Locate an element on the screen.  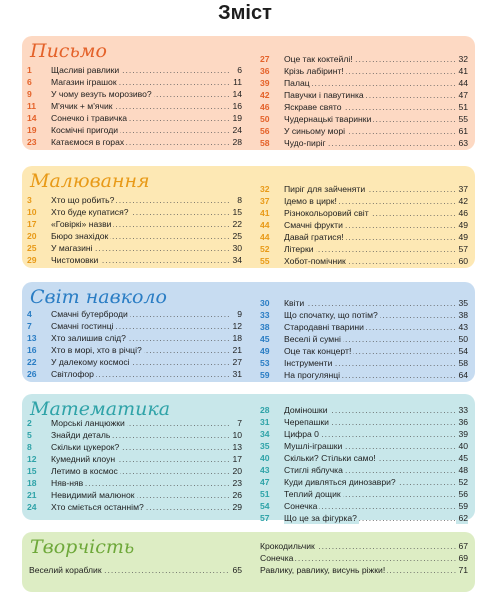
toc-entry: 5 Знайди деталь 10 is located at coordinates (134, 435).